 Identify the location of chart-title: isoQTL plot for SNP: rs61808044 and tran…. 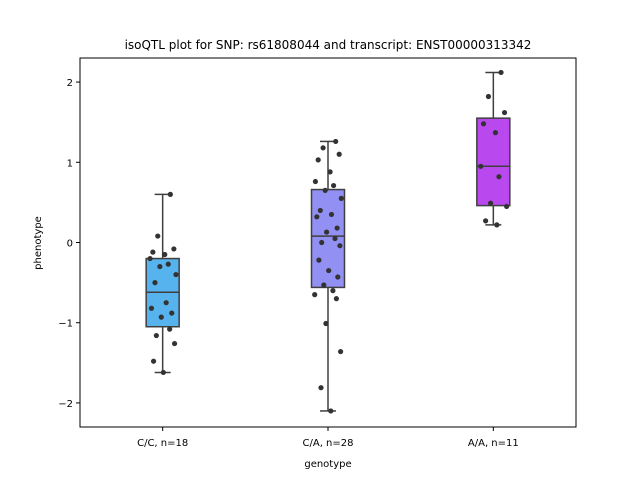
(328, 45).